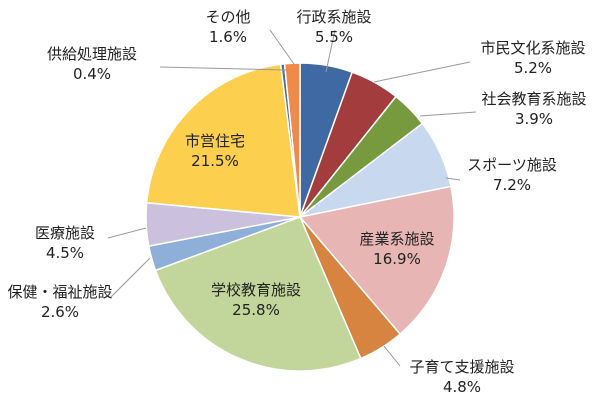  What do you see at coordinates (215, 151) in the screenshot?
I see `slice-label-9: 市営住宅 21.5%` at bounding box center [215, 151].